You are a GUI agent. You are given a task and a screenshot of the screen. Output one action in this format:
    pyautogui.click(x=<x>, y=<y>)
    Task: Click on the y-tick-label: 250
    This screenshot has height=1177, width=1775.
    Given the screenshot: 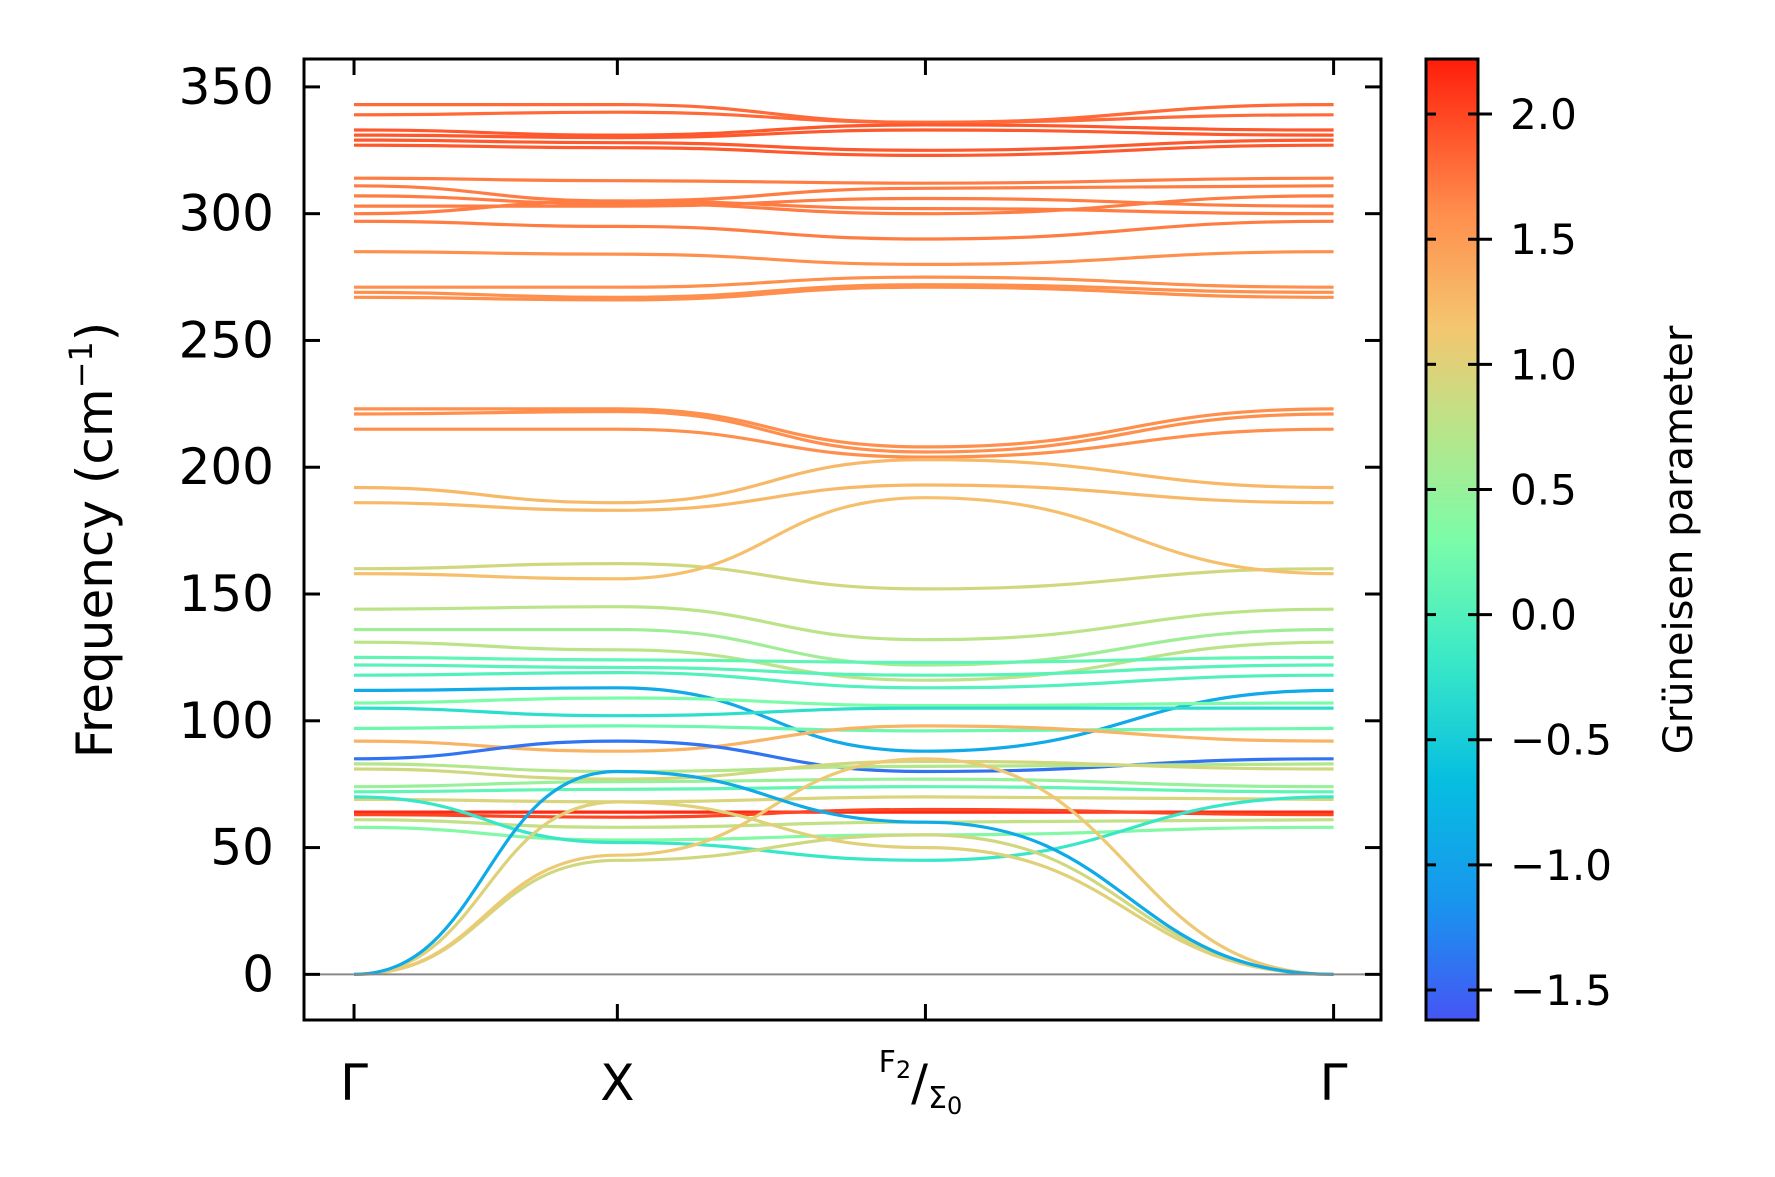 What is the action you would take?
    pyautogui.click(x=226, y=340)
    